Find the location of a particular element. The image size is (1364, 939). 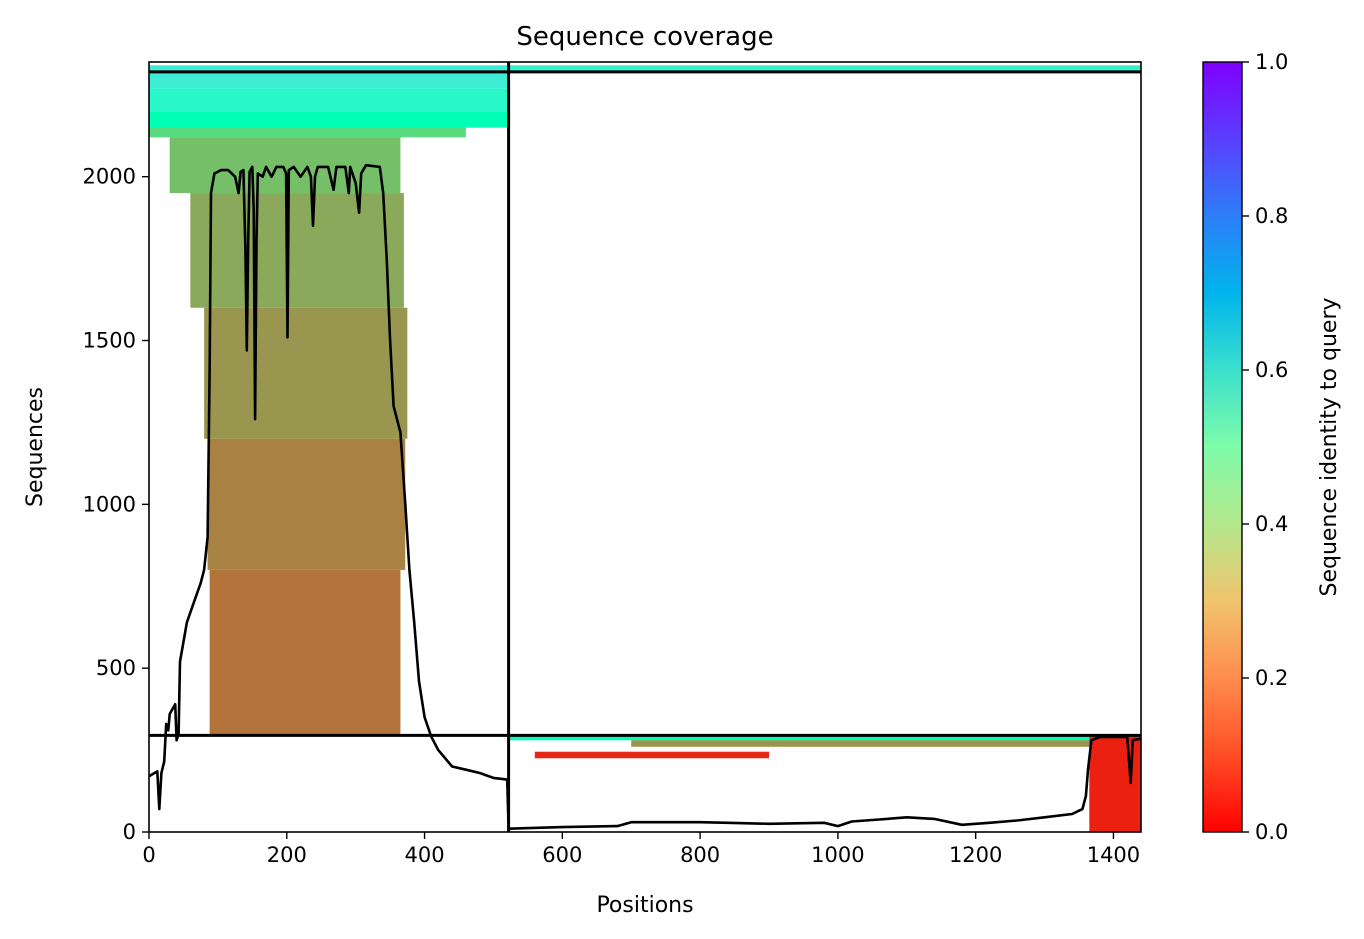

x-tick-label: 1400 is located at coordinates (1113, 855).